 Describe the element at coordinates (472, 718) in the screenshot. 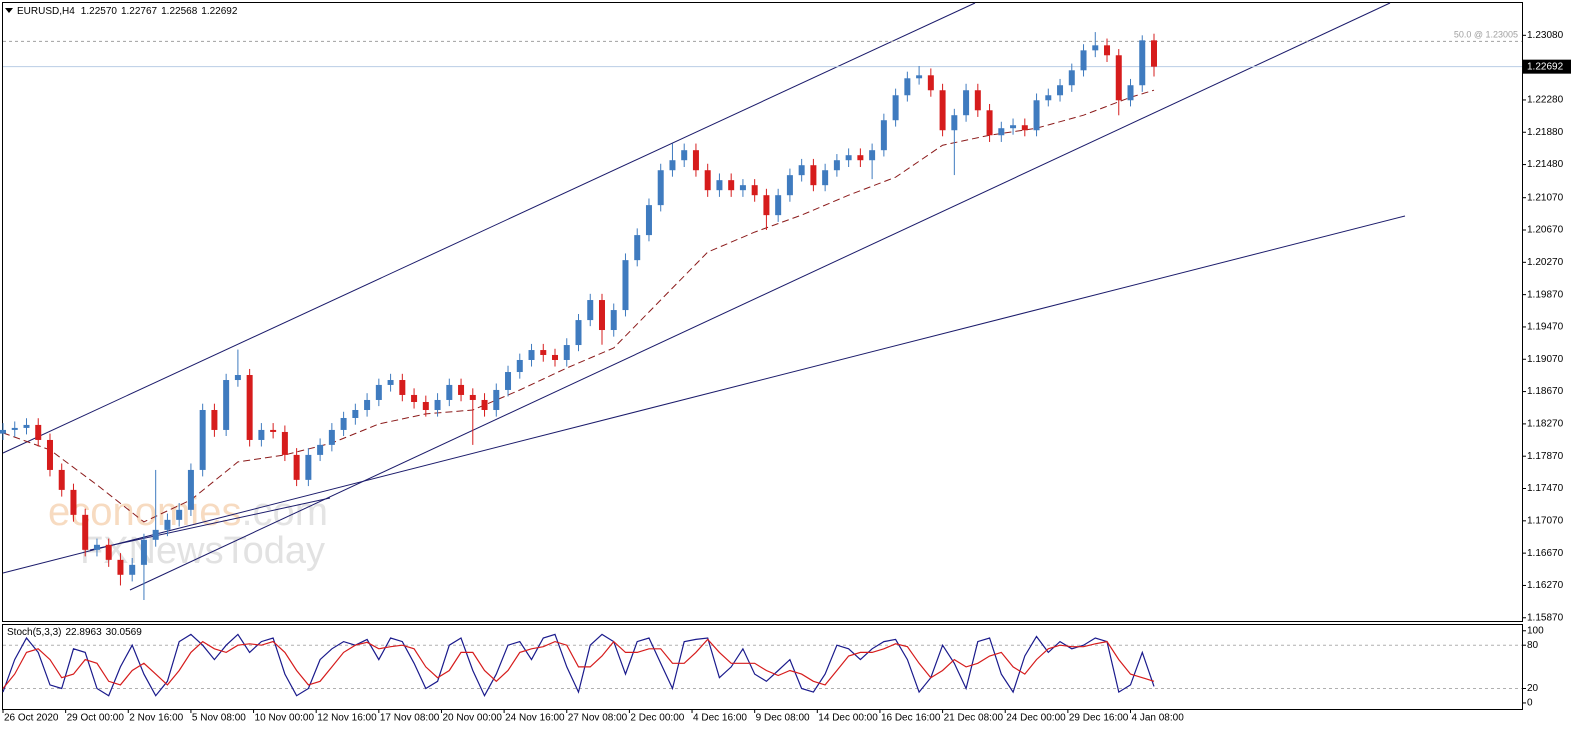

I see `x-tick-label: 20 Nov 00:00` at that location.